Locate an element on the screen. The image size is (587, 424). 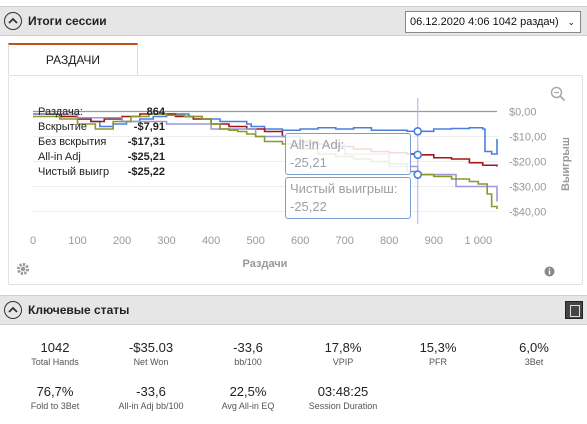
stat-label: bb/100 is located at coordinates (248, 362).